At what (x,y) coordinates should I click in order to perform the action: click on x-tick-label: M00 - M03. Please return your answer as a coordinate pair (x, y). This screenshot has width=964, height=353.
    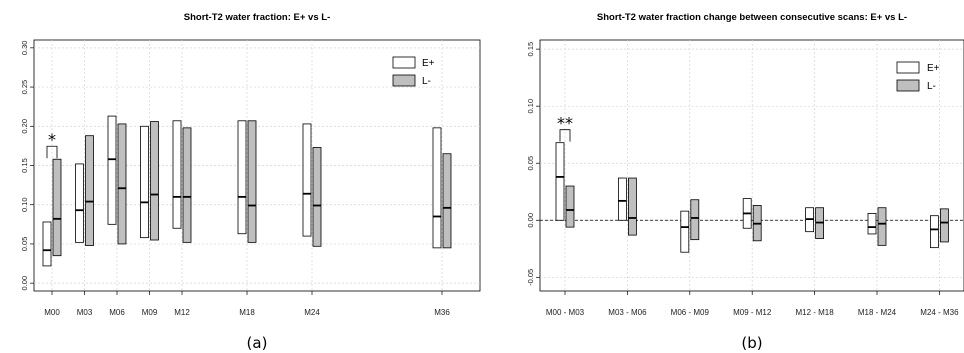
    Looking at the image, I should click on (565, 312).